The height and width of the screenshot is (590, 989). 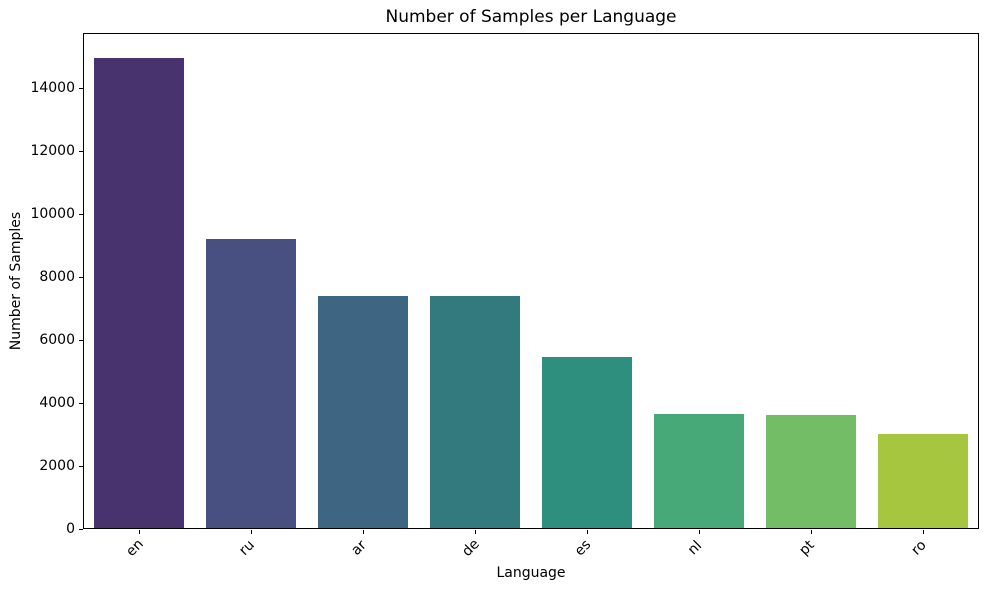 What do you see at coordinates (57, 403) in the screenshot?
I see `y-tick-label: 4000` at bounding box center [57, 403].